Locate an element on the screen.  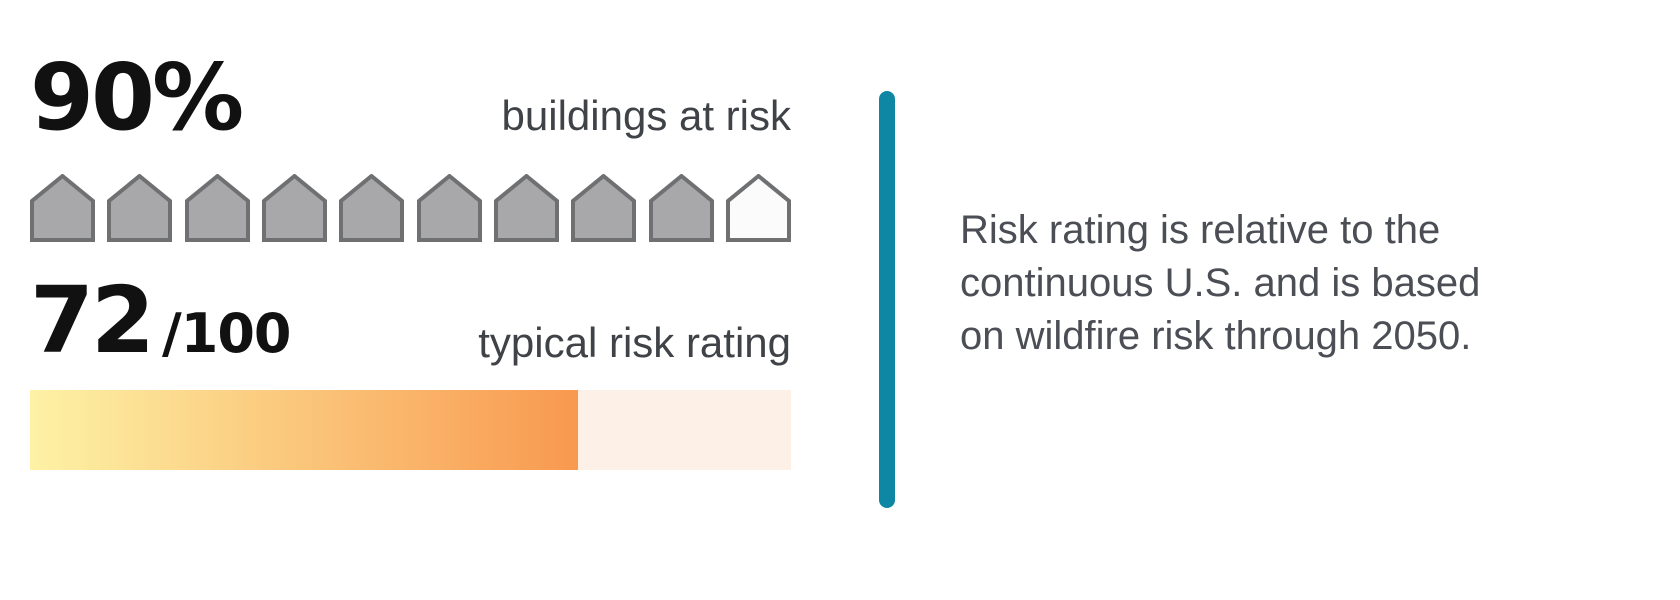
risk-rating-bar-fill is located at coordinates (304, 430).